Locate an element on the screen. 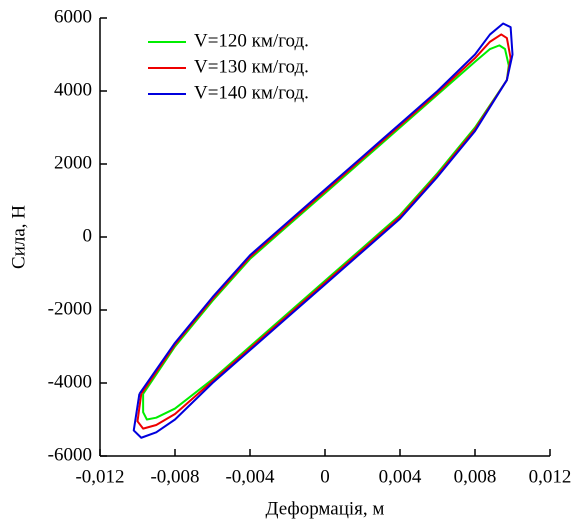 The height and width of the screenshot is (523, 579). x-tick-label: 0,008 is located at coordinates (475, 476).